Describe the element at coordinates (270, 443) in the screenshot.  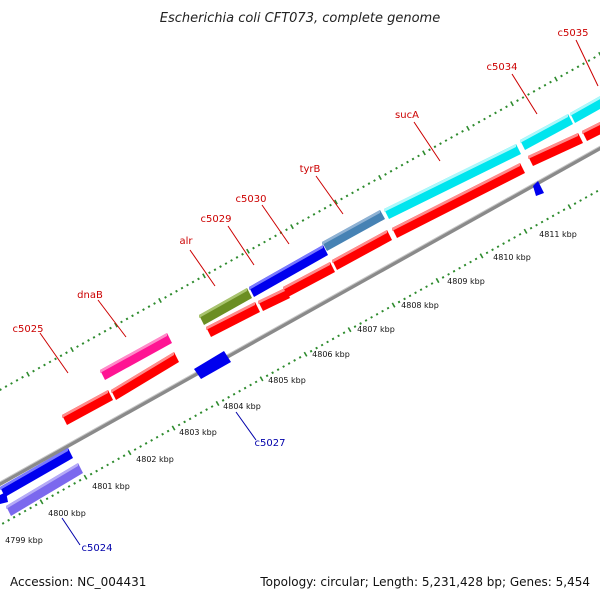
I see `gene-label-c5027: c5027` at that location.